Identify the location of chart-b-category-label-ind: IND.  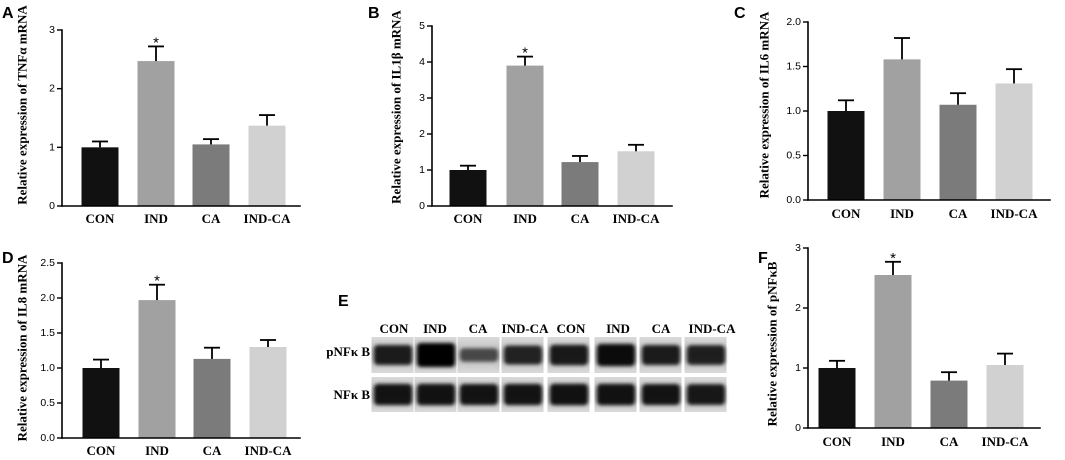
(525, 218).